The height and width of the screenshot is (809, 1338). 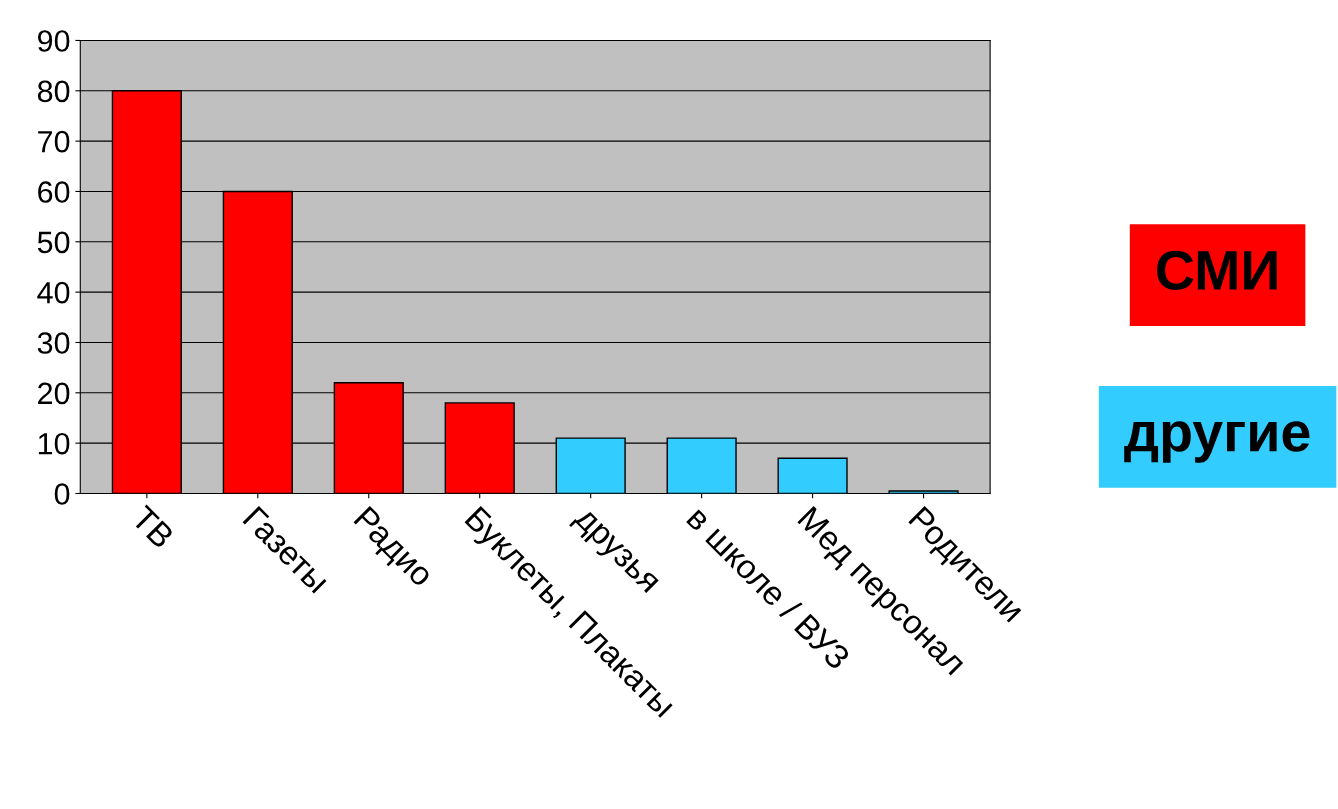 I want to click on y-tick-label: 80, so click(x=53, y=91).